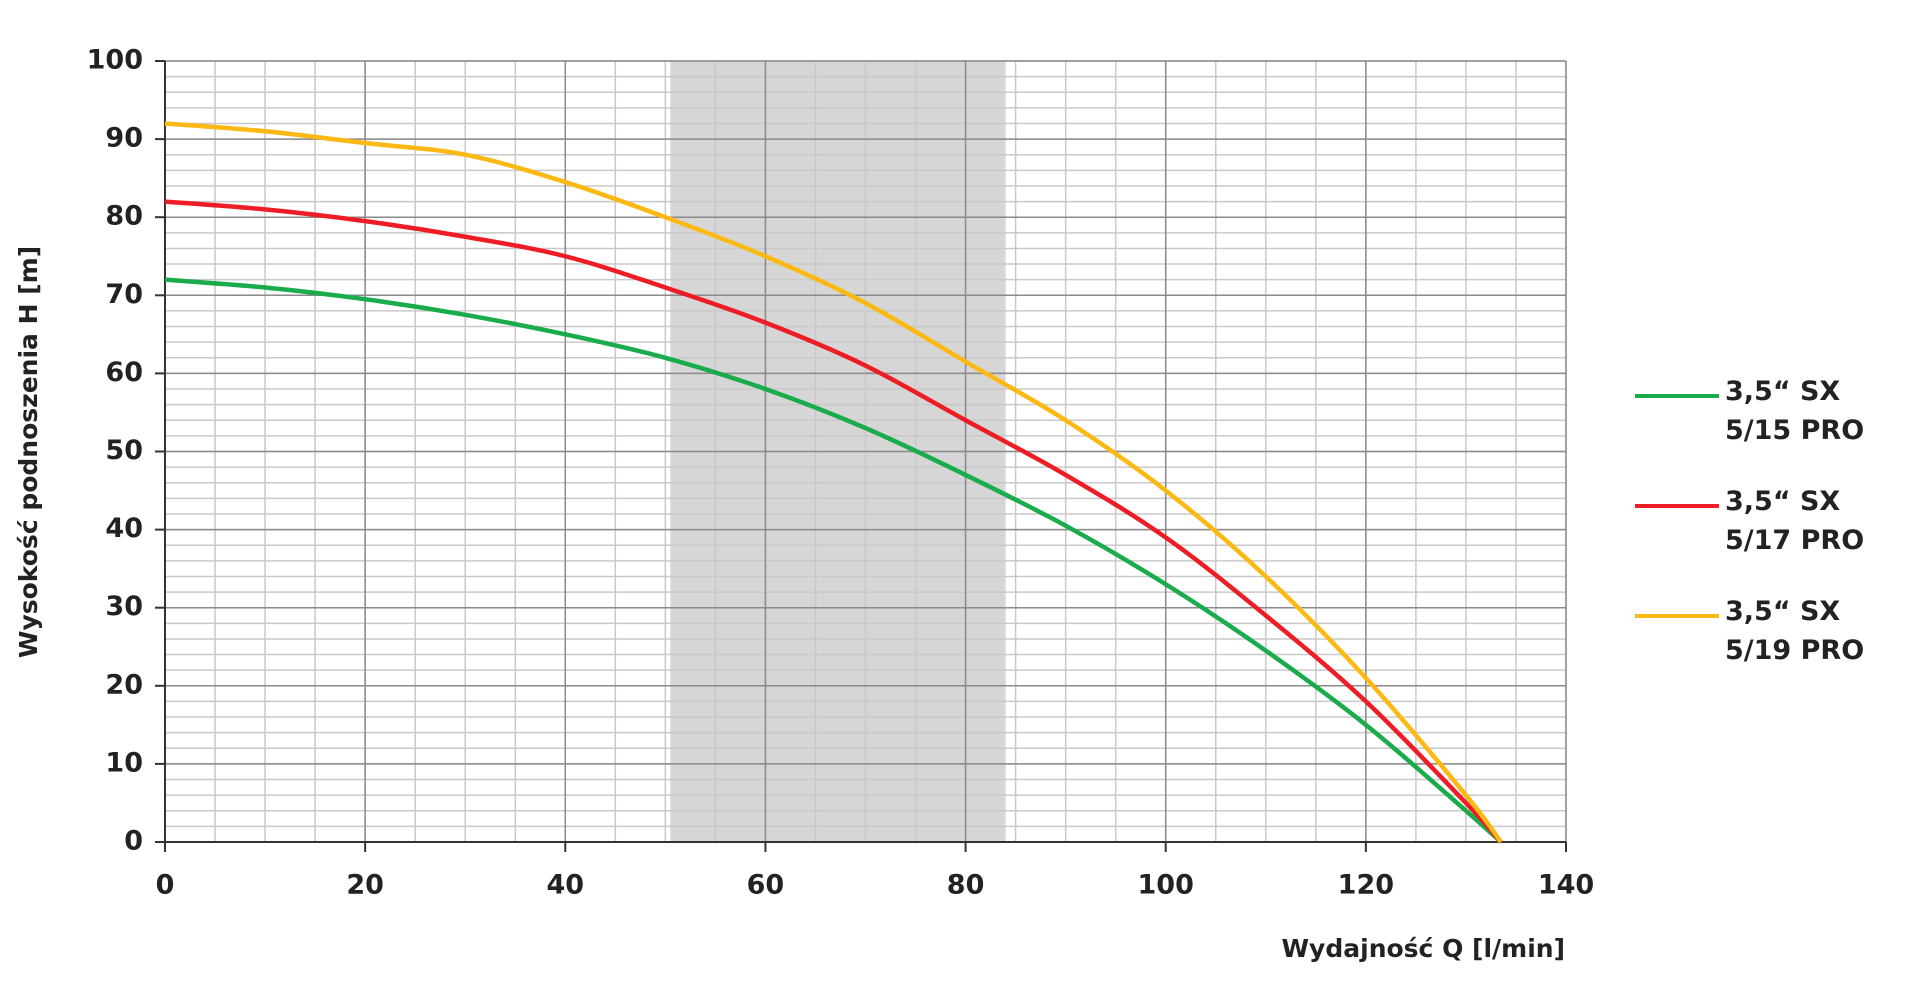  I want to click on y-axis-title: Wysokość podnoszenia H [m], so click(28, 452).